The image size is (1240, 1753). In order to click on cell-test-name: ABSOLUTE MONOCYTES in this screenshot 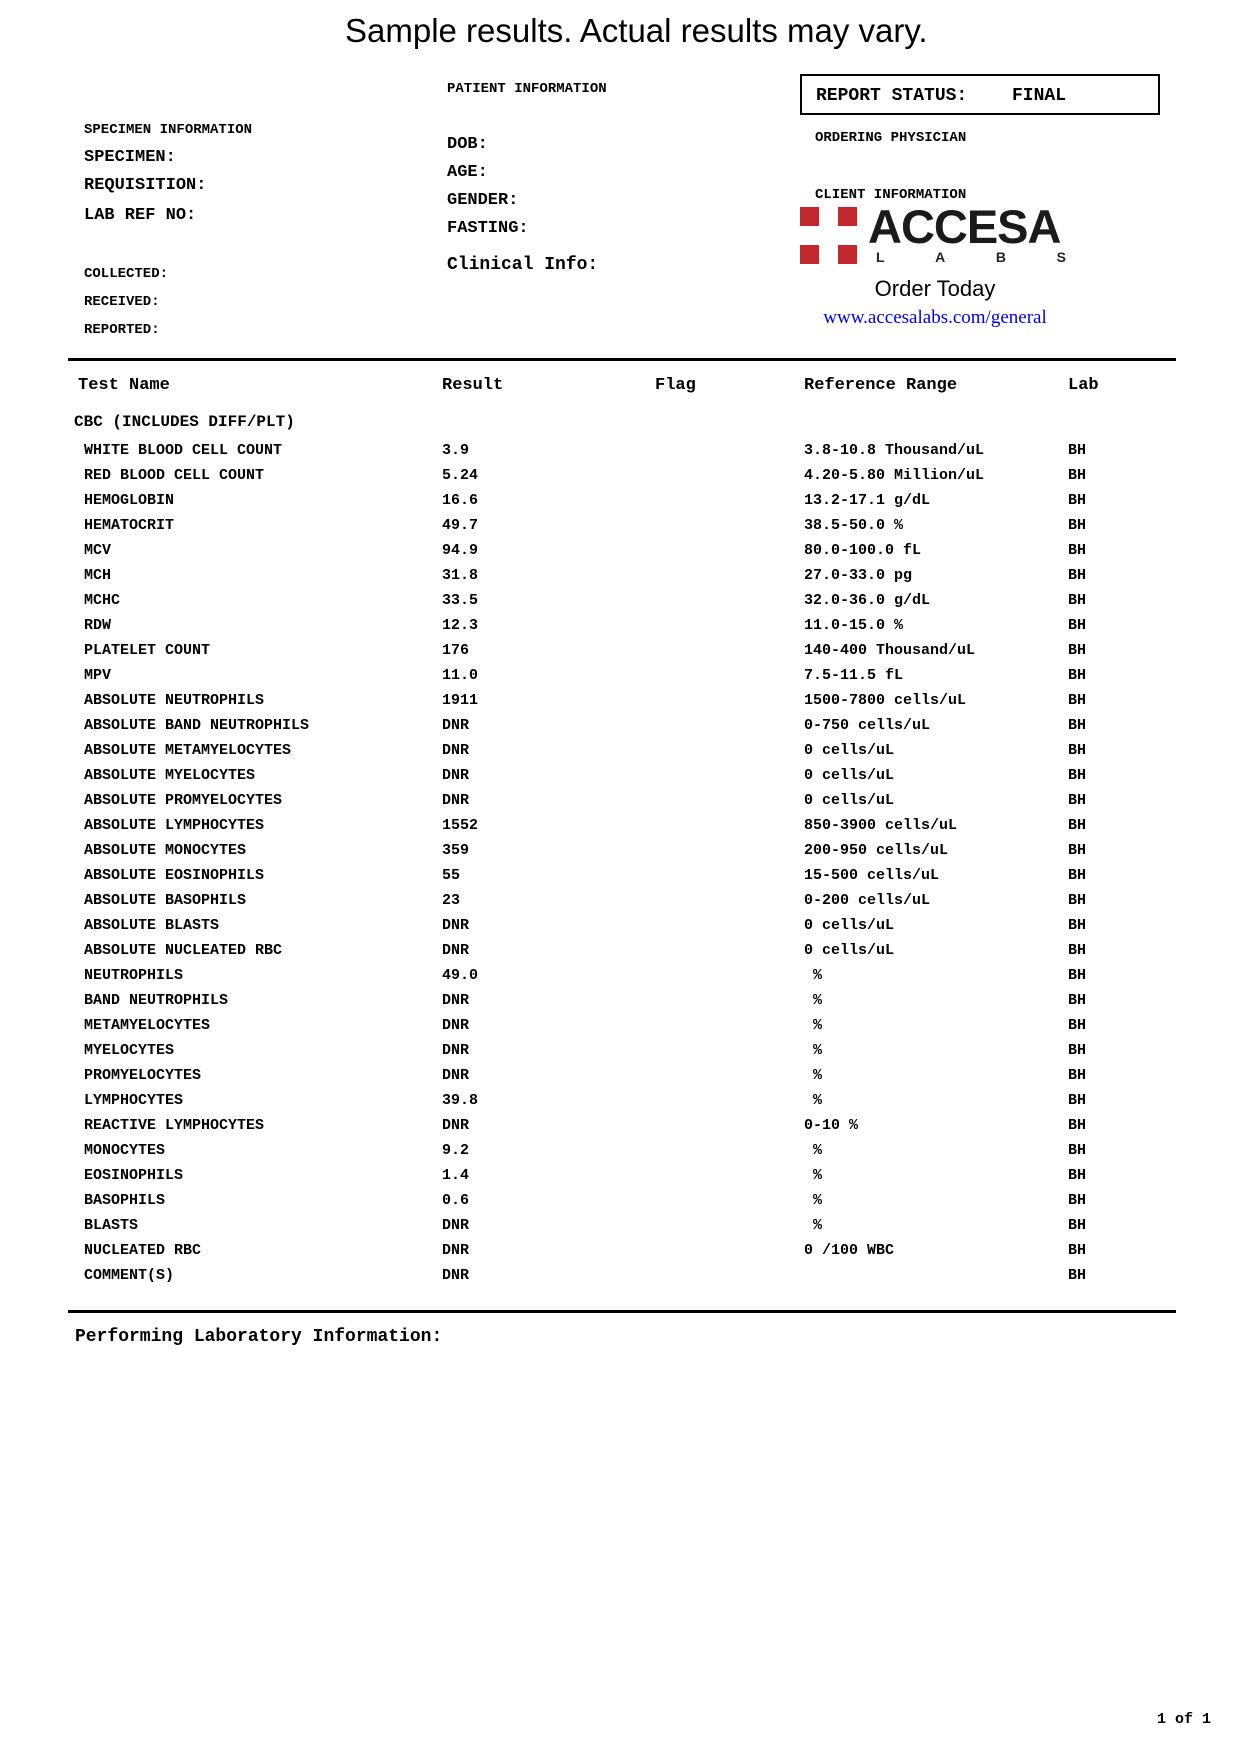, I will do `click(165, 850)`.